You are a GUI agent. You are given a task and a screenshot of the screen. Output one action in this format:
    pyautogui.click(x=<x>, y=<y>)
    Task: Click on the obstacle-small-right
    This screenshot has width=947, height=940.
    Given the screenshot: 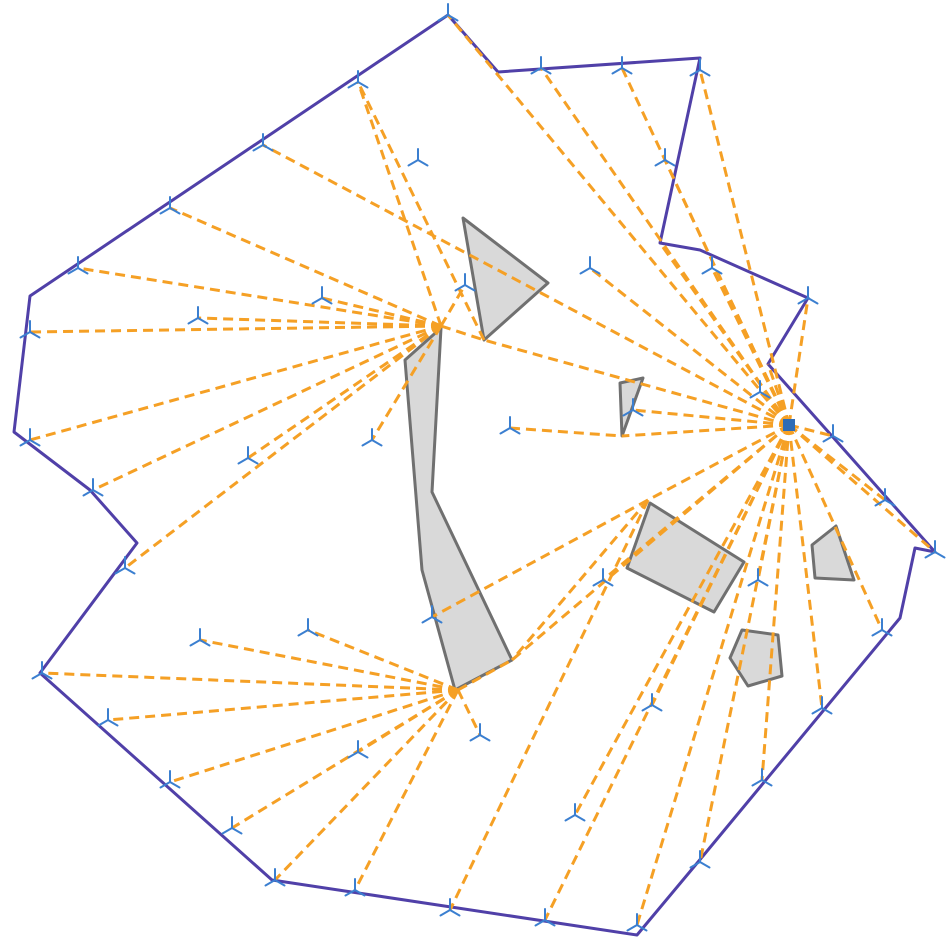 What is the action you would take?
    pyautogui.click(x=833, y=553)
    